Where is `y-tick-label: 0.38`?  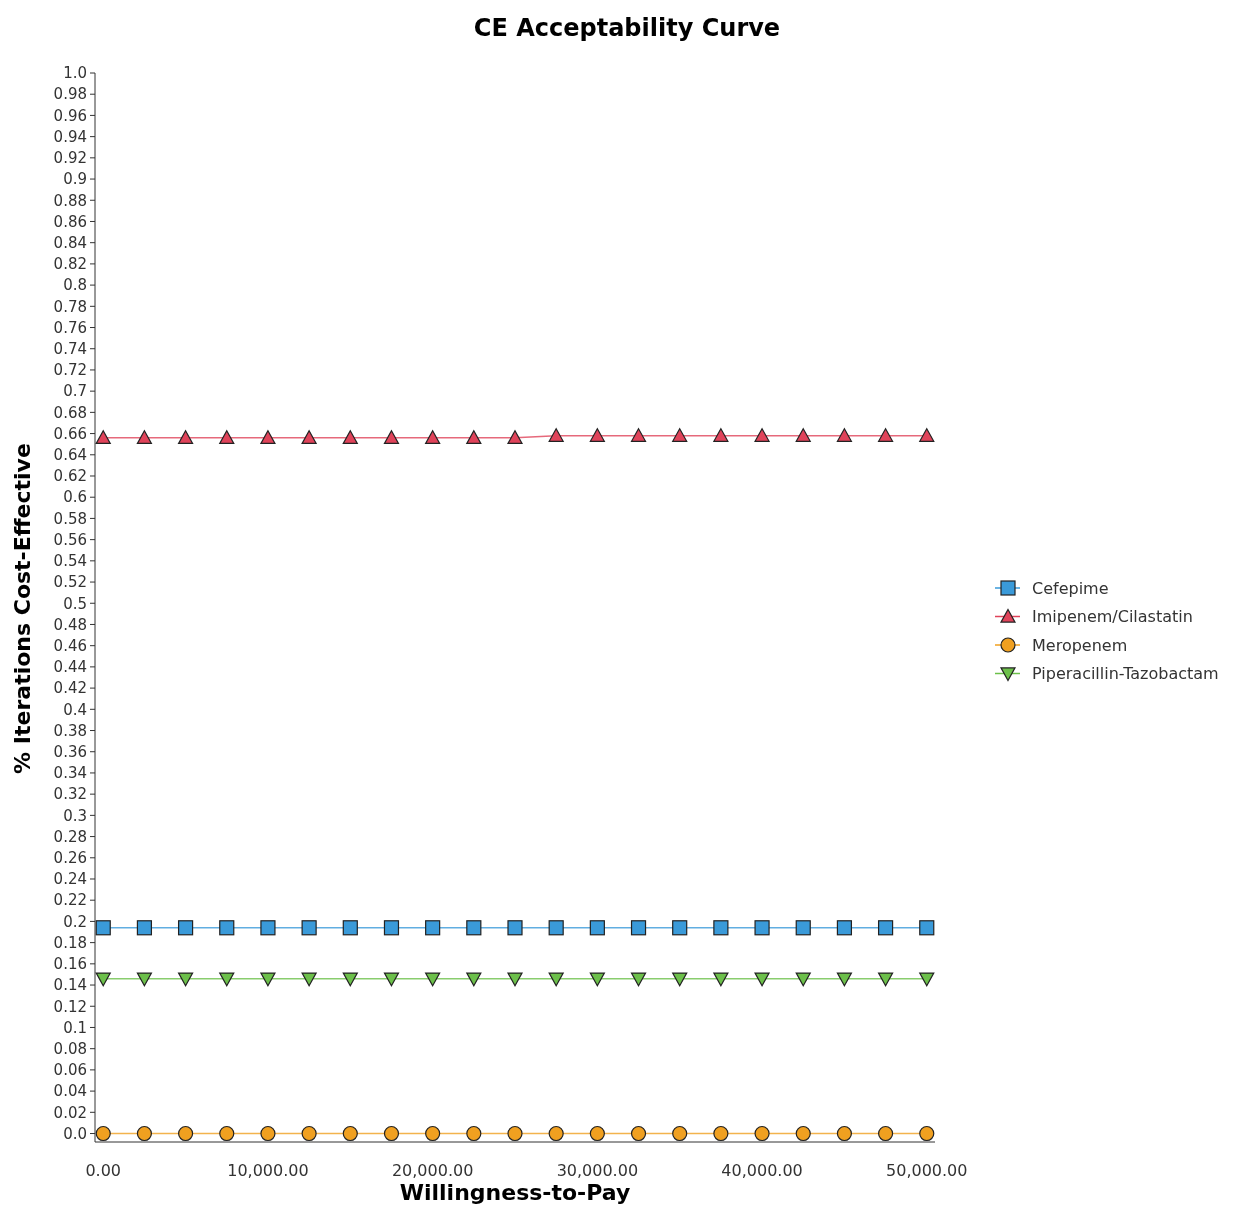
y-tick-label: 0.38 is located at coordinates (70, 730).